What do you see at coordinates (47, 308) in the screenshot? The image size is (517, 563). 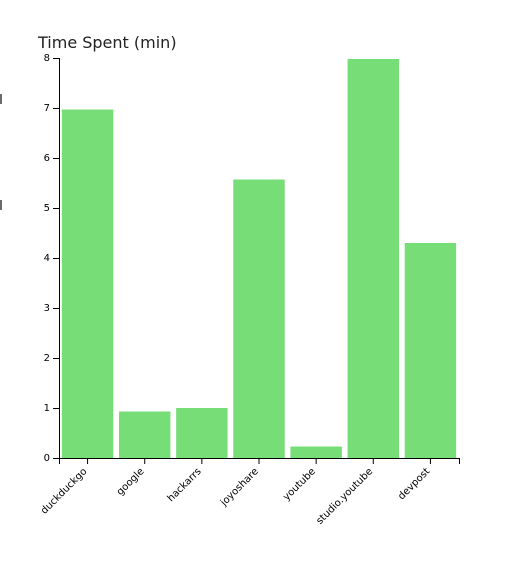 I see `y-tick-label: 3` at bounding box center [47, 308].